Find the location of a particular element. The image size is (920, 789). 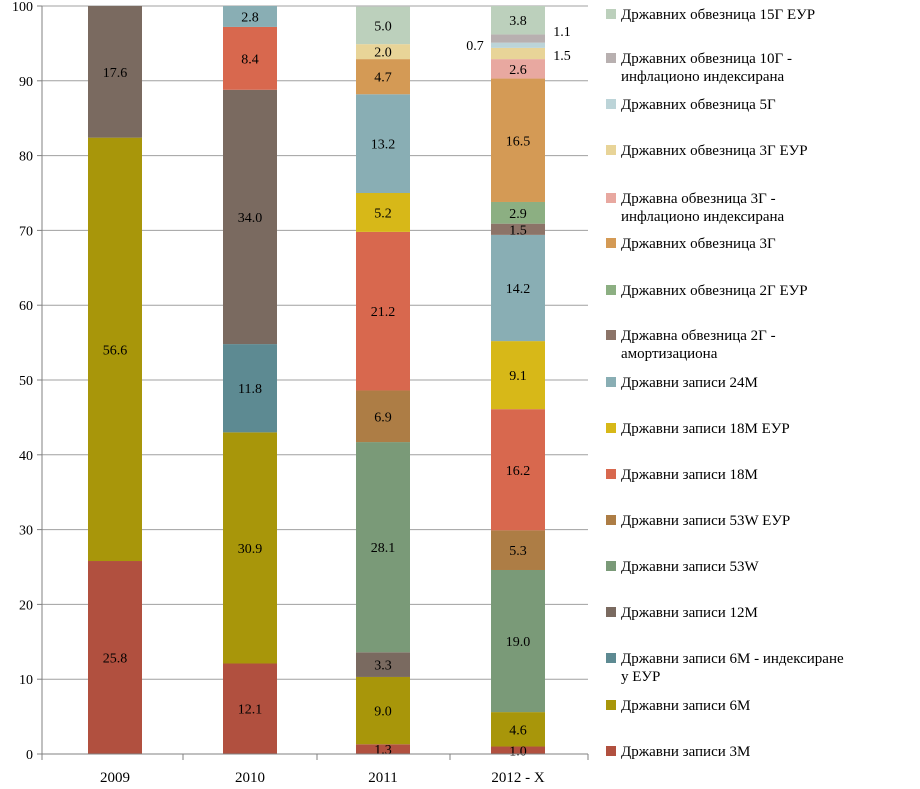

legend-label: Државни записи 6М is located at coordinates (685, 706).